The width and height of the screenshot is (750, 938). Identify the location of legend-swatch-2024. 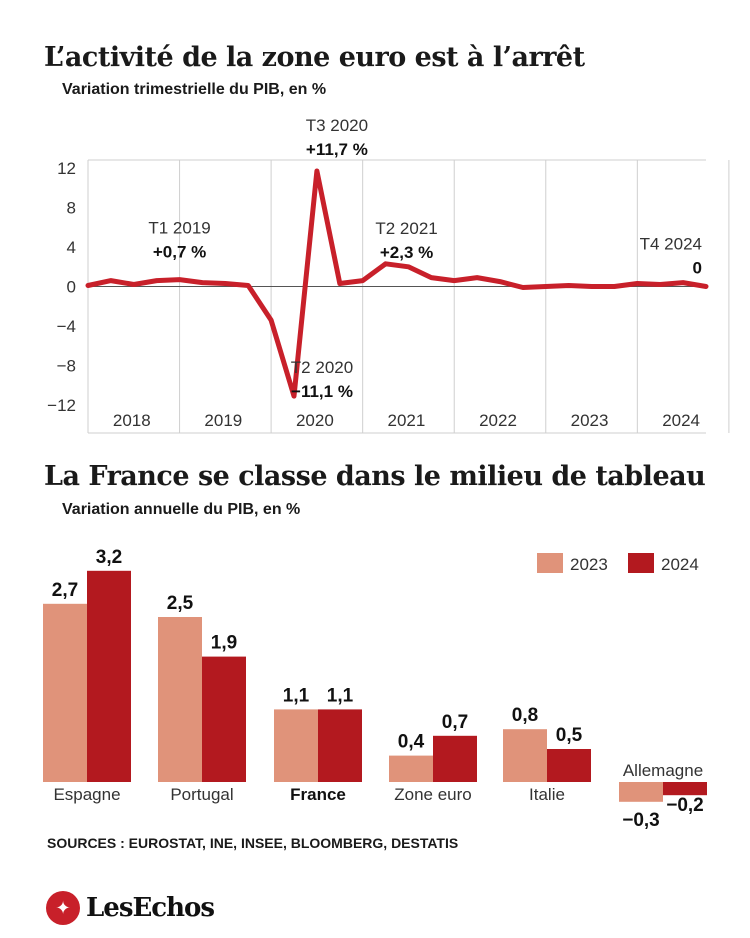
(641, 563).